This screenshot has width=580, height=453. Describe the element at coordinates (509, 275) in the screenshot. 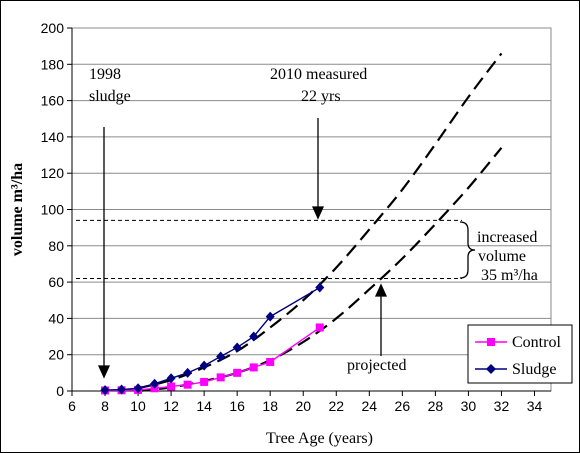

I see `annotation-increased-line3: 35 m³/ha` at that location.